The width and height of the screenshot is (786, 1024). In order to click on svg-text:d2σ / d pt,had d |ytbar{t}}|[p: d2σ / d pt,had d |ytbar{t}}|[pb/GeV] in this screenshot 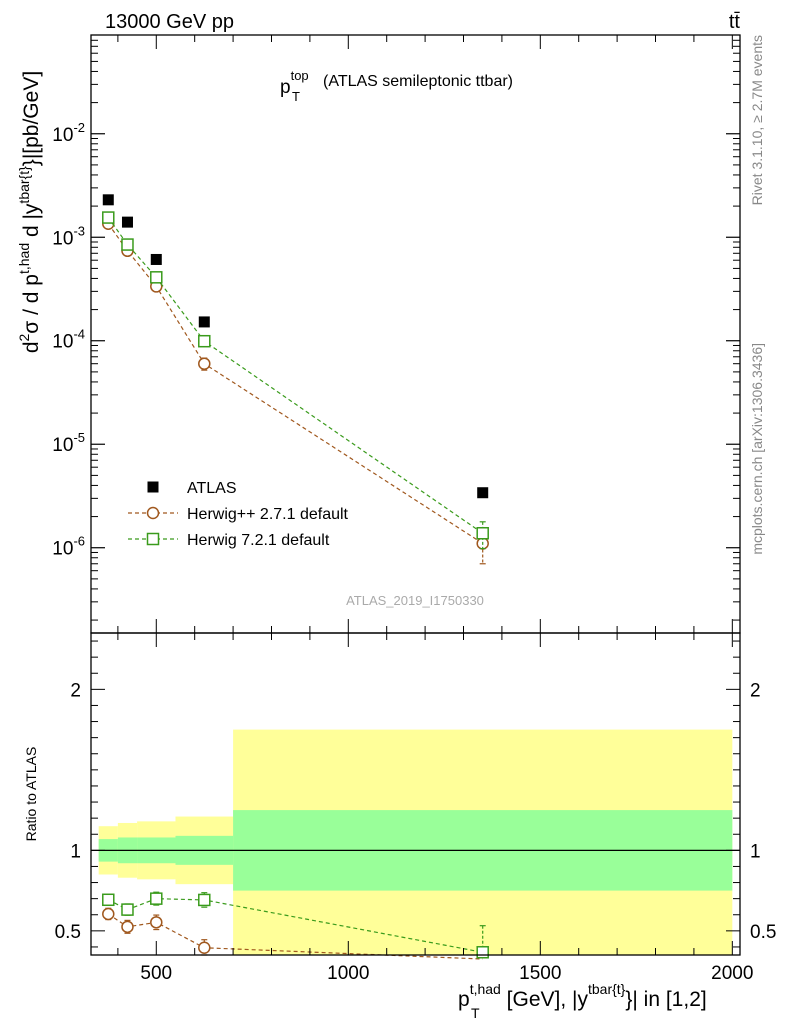, I will do `click(29, 212)`.